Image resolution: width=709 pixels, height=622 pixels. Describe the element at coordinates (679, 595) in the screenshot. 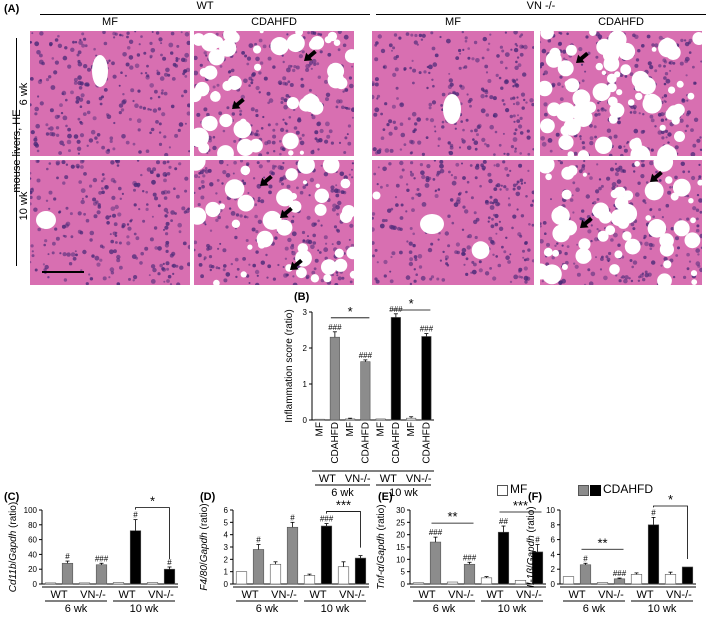

I see `chart-f-genotype-label: VN-/-` at that location.